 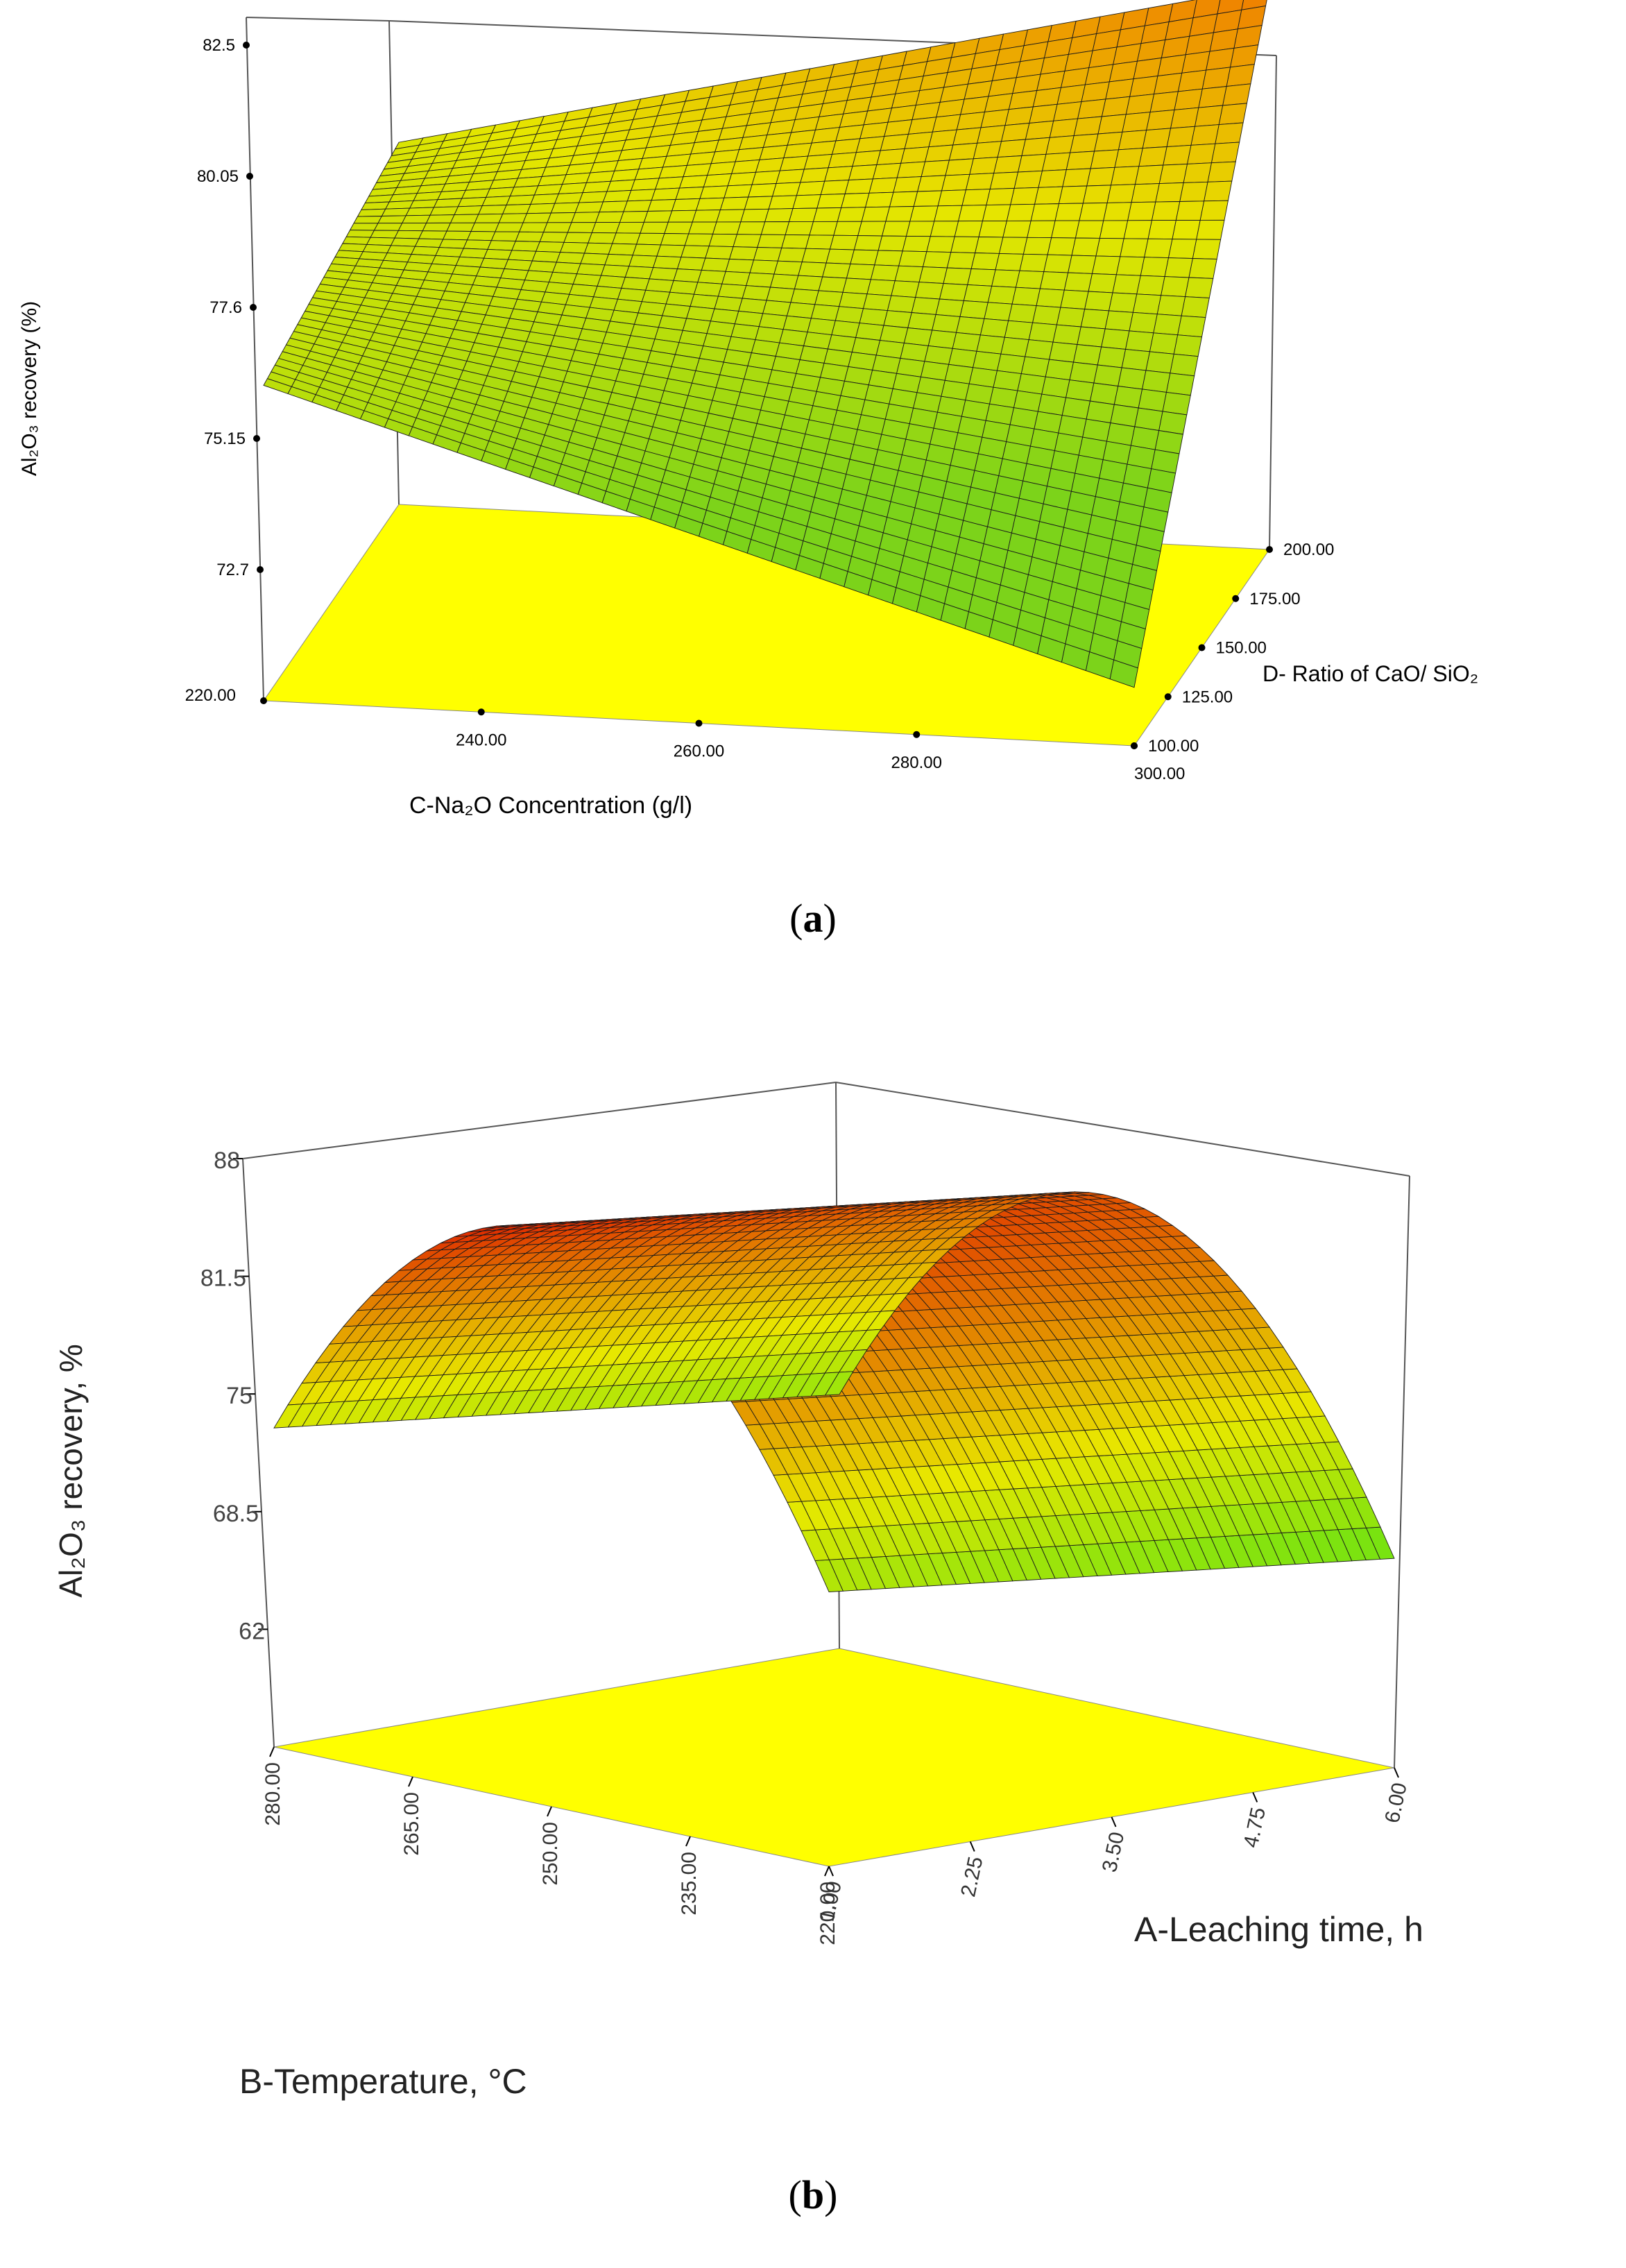 What do you see at coordinates (1159, 774) in the screenshot?
I see `x-tick-label: 300.00` at bounding box center [1159, 774].